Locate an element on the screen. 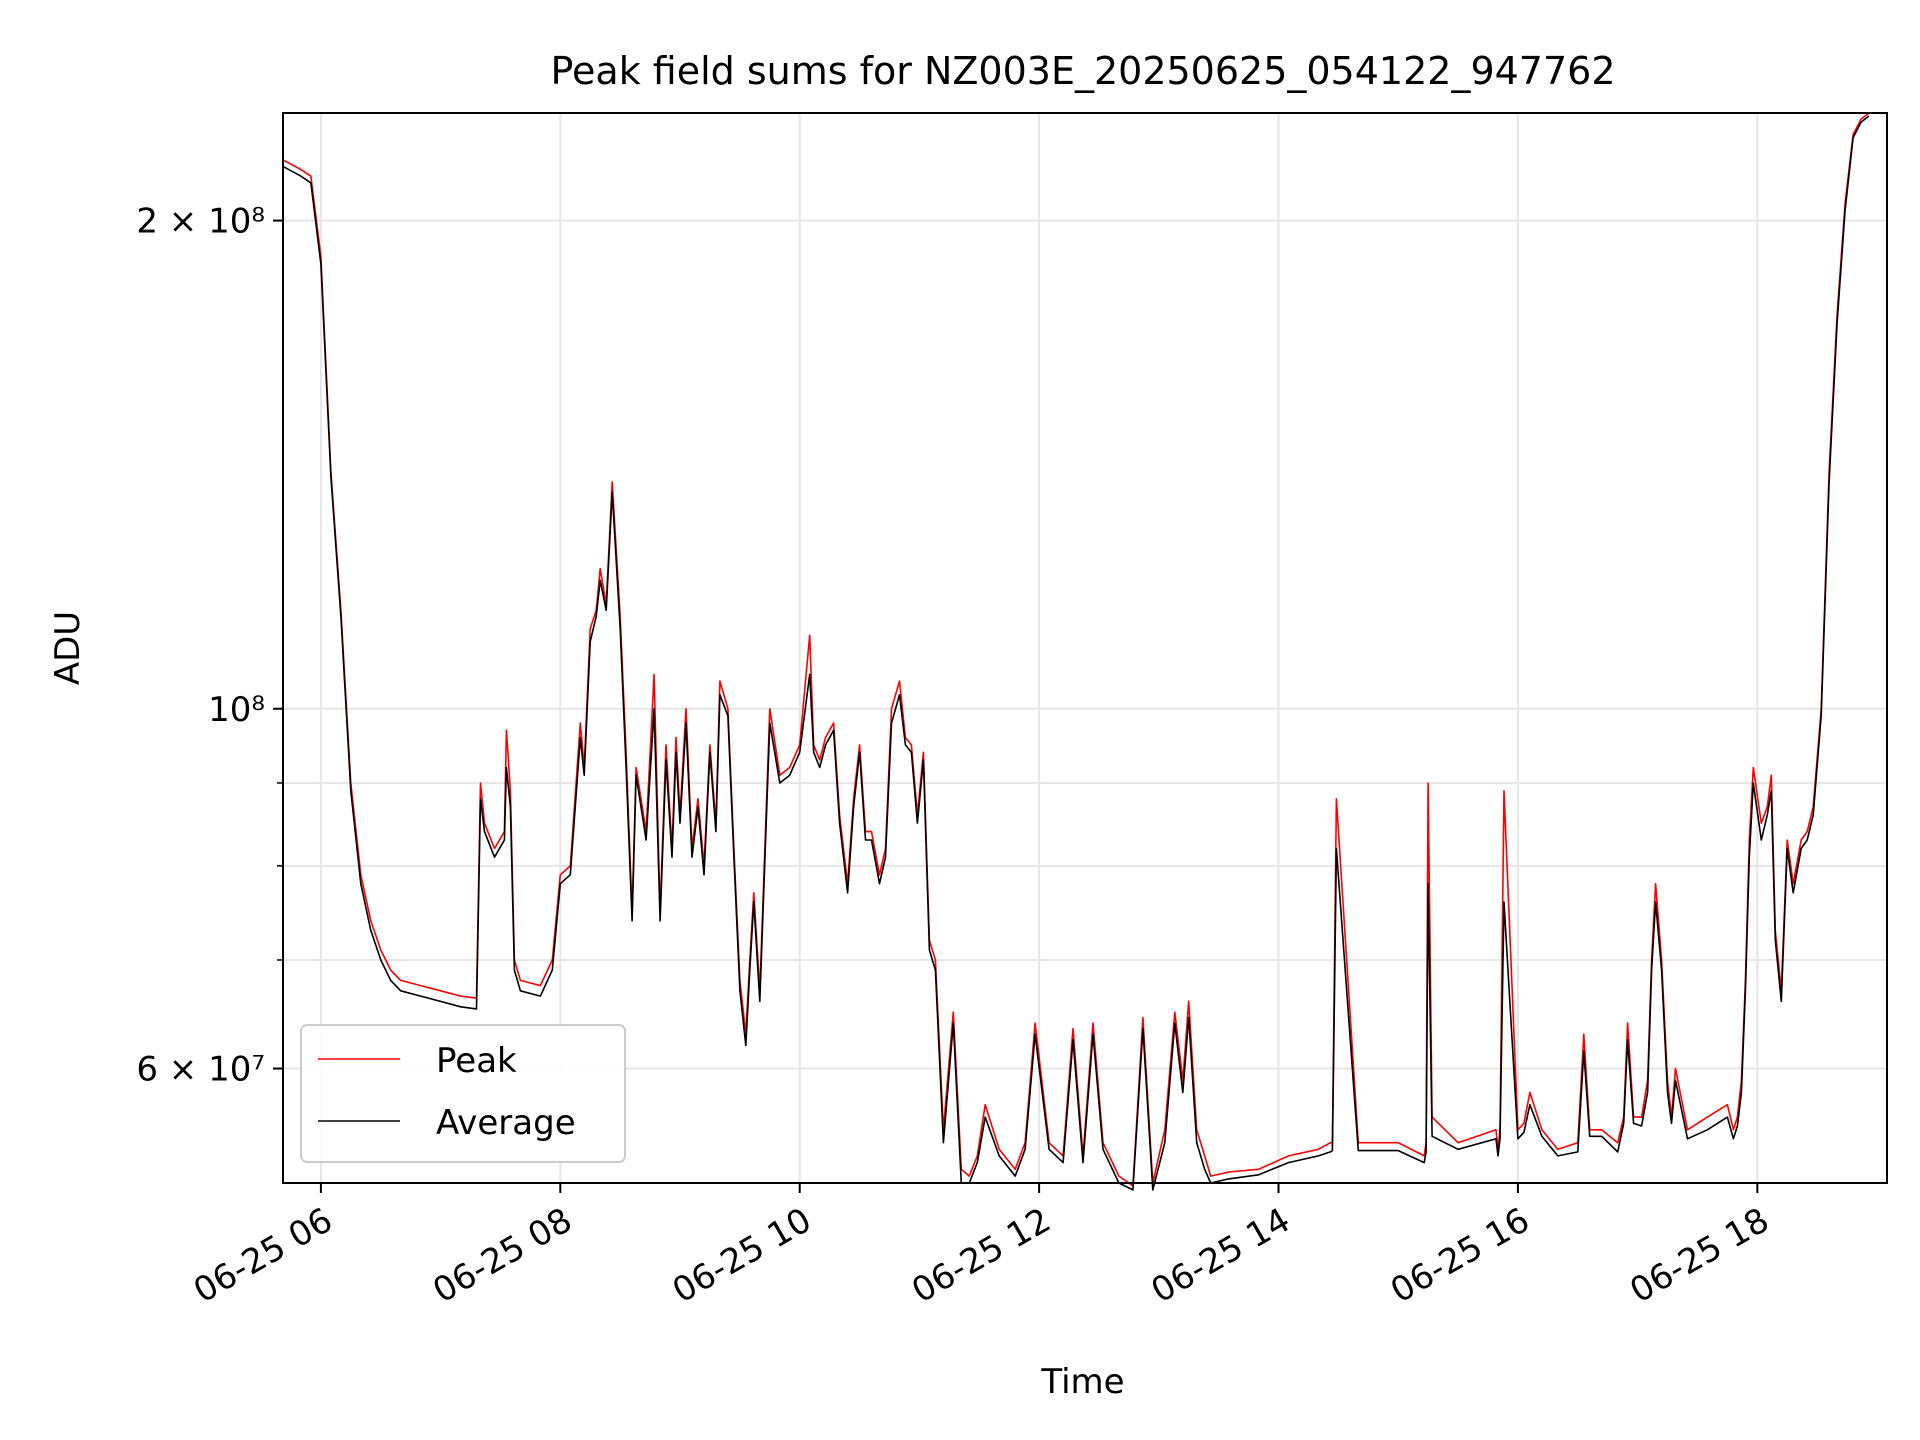 The image size is (1920, 1440). x-tick-label: 06-25 18 is located at coordinates (1699, 1255).